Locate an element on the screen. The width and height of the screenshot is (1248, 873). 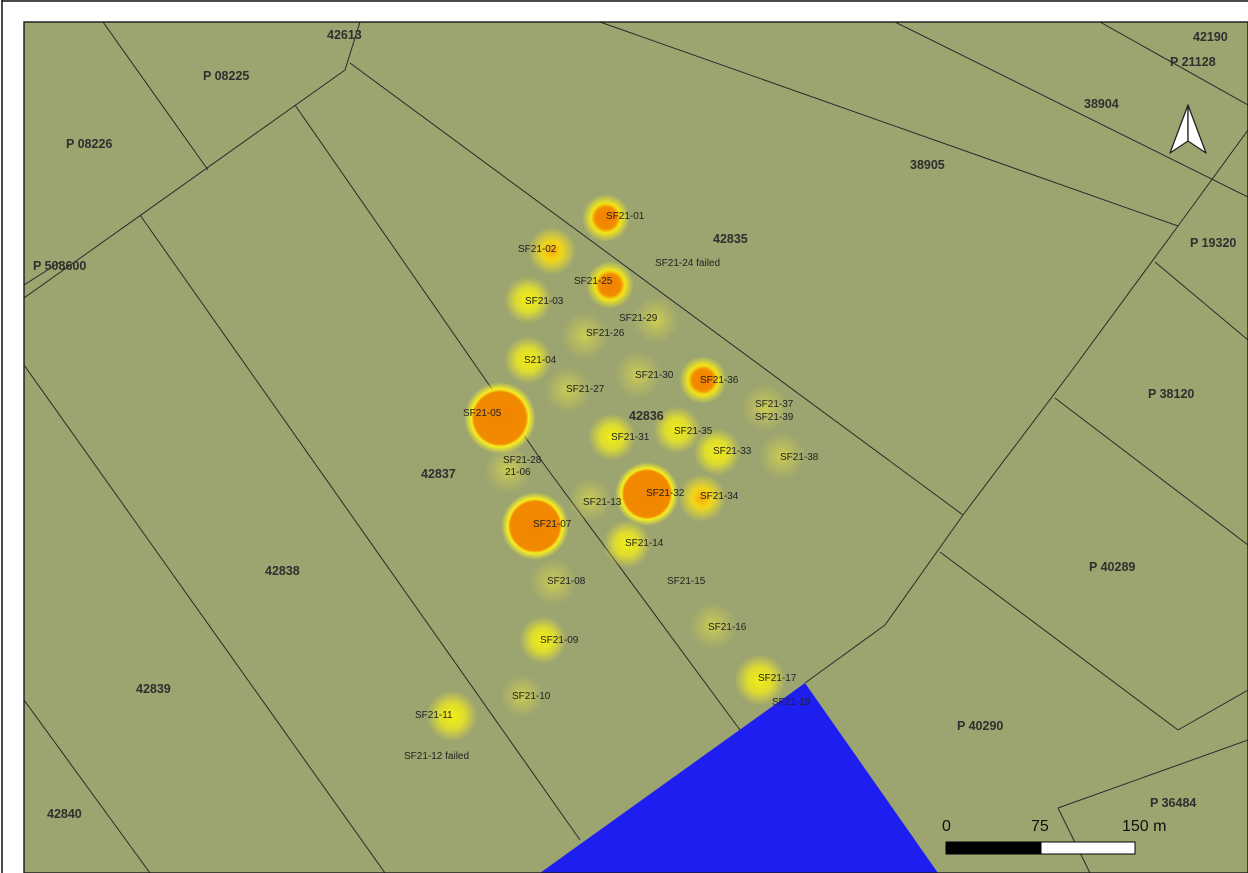
sample-label: SF21-38 is located at coordinates (799, 457).